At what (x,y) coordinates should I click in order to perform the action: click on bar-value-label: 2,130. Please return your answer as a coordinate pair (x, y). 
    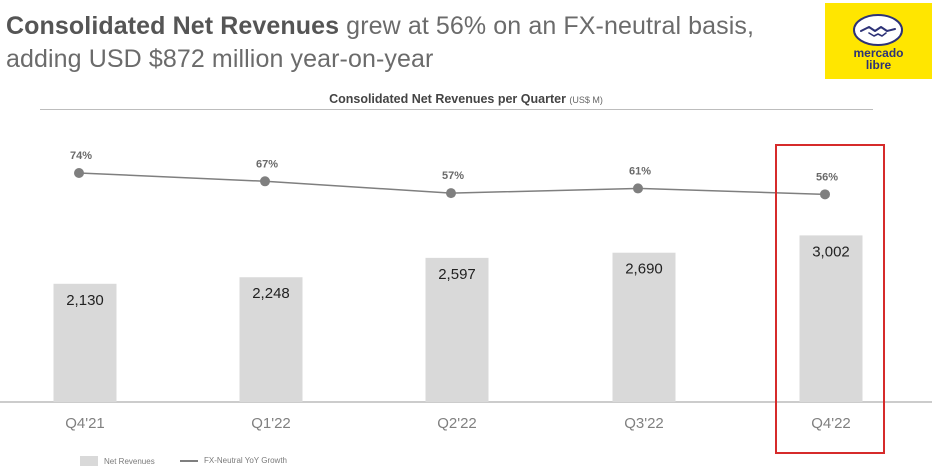
    Looking at the image, I should click on (85, 300).